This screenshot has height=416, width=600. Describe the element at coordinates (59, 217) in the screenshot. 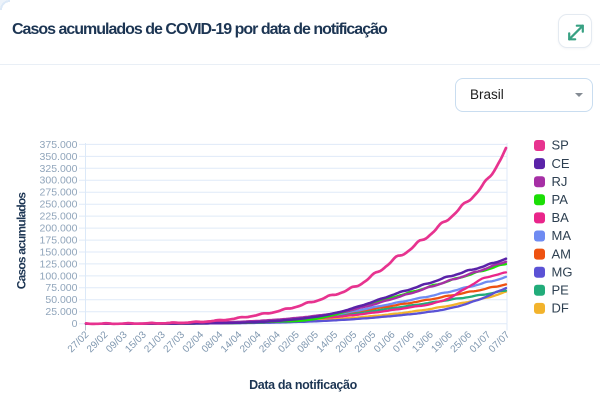

I see `svg-text: 225.000` at that location.